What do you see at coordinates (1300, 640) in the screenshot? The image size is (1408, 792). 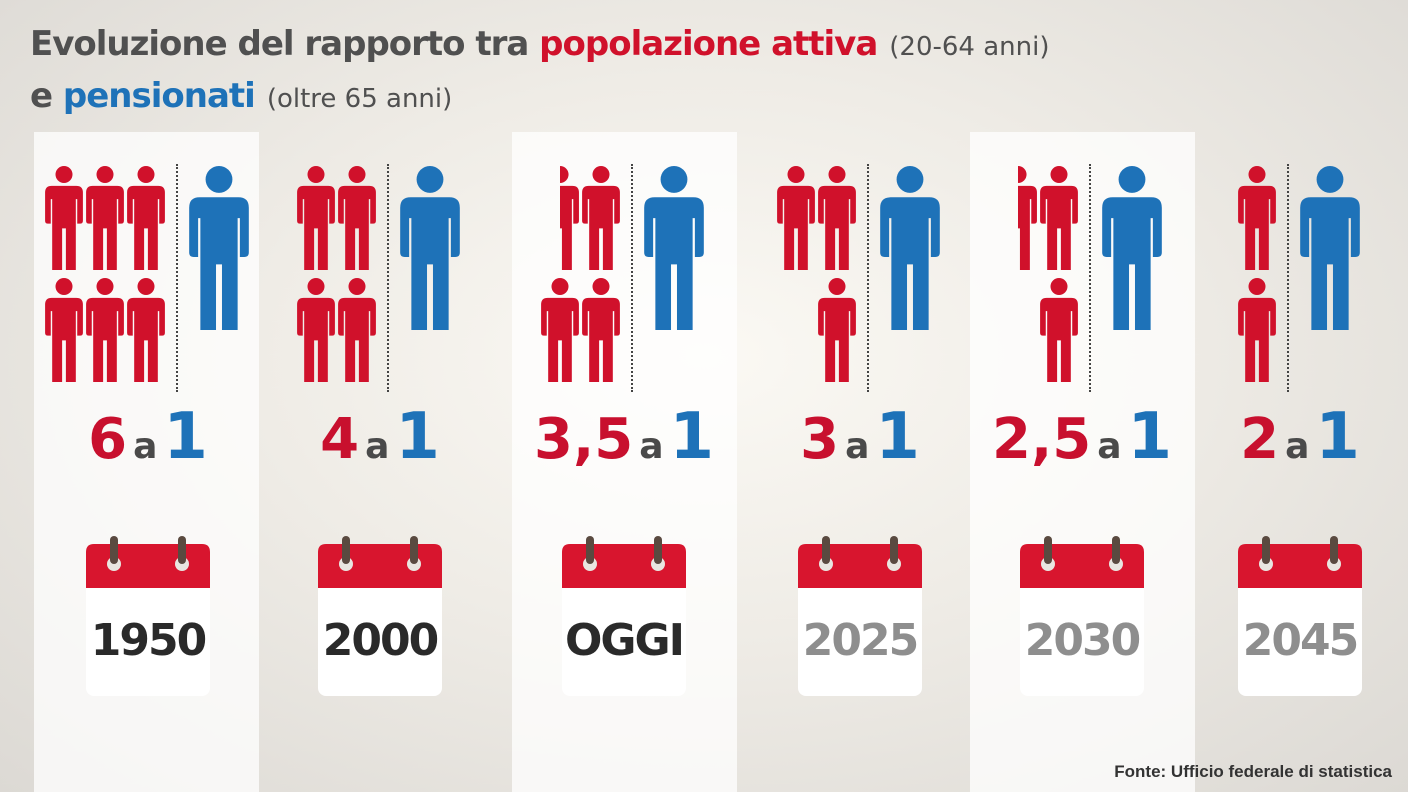 I see `year-label-2045: 2045` at bounding box center [1300, 640].